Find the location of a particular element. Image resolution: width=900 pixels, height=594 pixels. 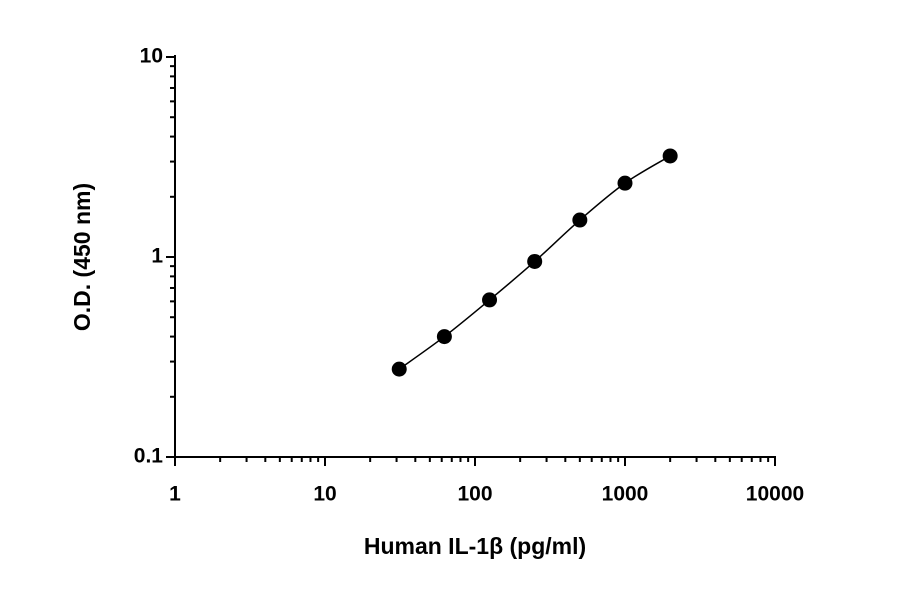

x-tick-label: 100 is located at coordinates (474, 494).